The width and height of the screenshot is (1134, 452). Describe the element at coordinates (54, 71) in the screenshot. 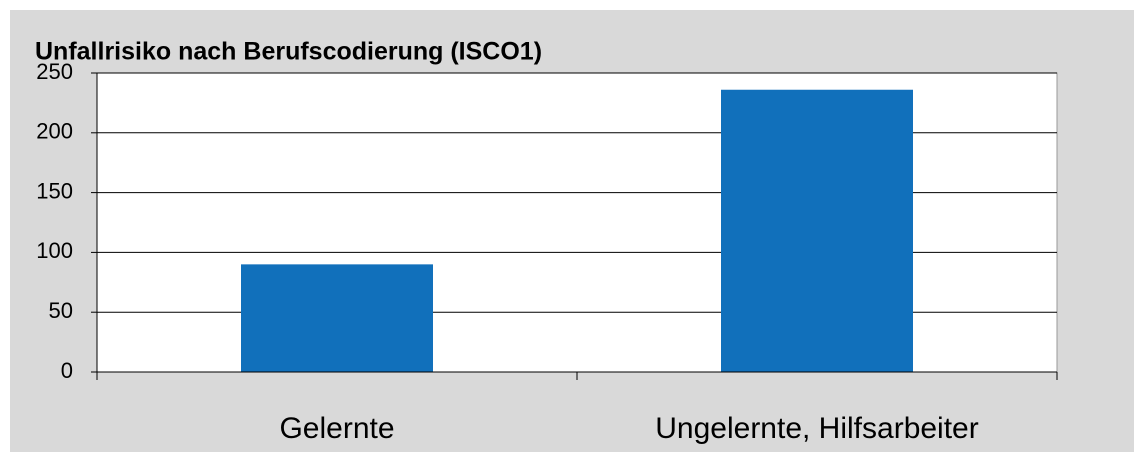

I see `y-tick-label: 250` at that location.